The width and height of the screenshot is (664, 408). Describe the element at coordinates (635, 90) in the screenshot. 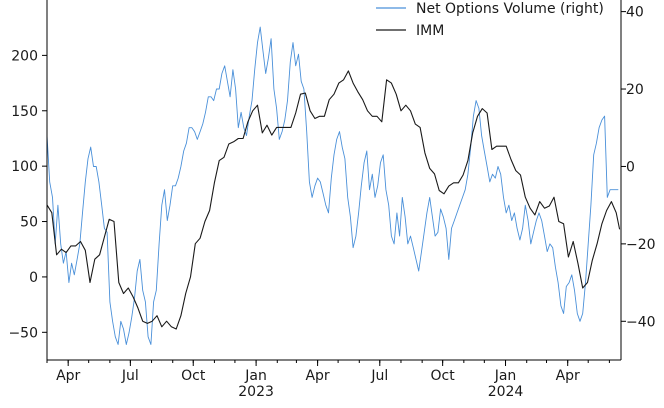

I see `right-tick-label: 20` at that location.